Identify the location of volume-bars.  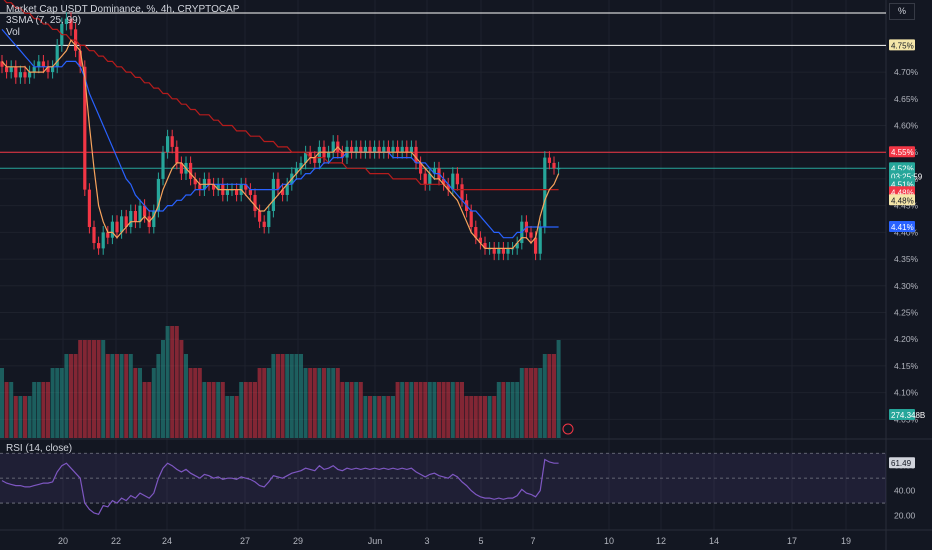
(280, 382).